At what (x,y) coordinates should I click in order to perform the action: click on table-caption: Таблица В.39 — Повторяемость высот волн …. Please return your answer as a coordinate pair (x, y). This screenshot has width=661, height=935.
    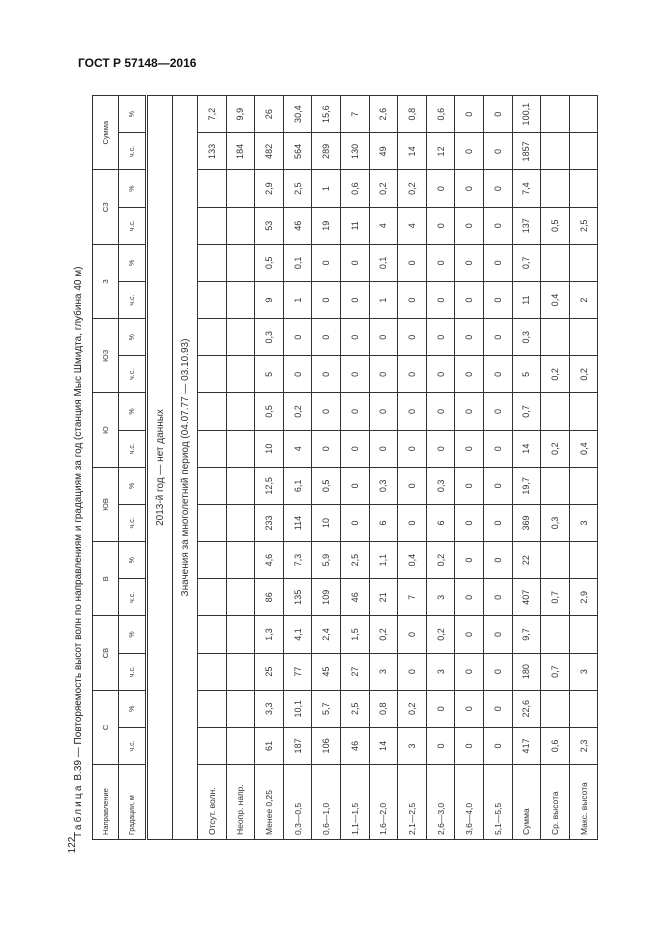
    Looking at the image, I should click on (82, 467).